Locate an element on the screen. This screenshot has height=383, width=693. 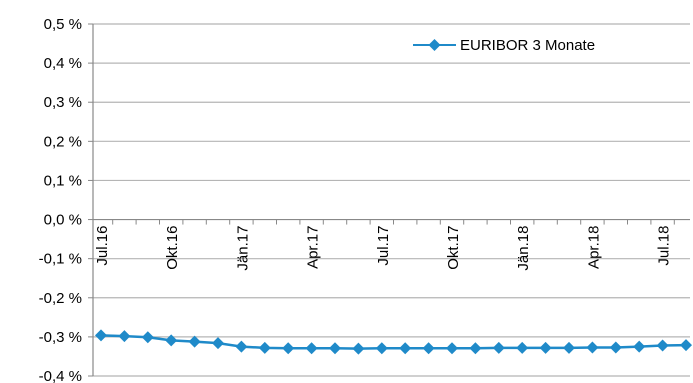
y-tick-label: 0,4 % is located at coordinates (63, 63).